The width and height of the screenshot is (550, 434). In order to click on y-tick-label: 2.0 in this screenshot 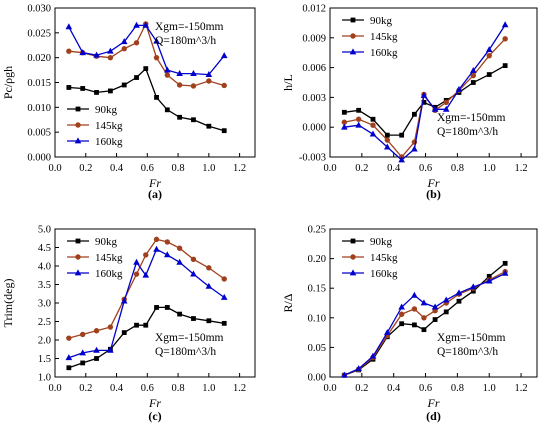, I will do `click(44, 341)`.